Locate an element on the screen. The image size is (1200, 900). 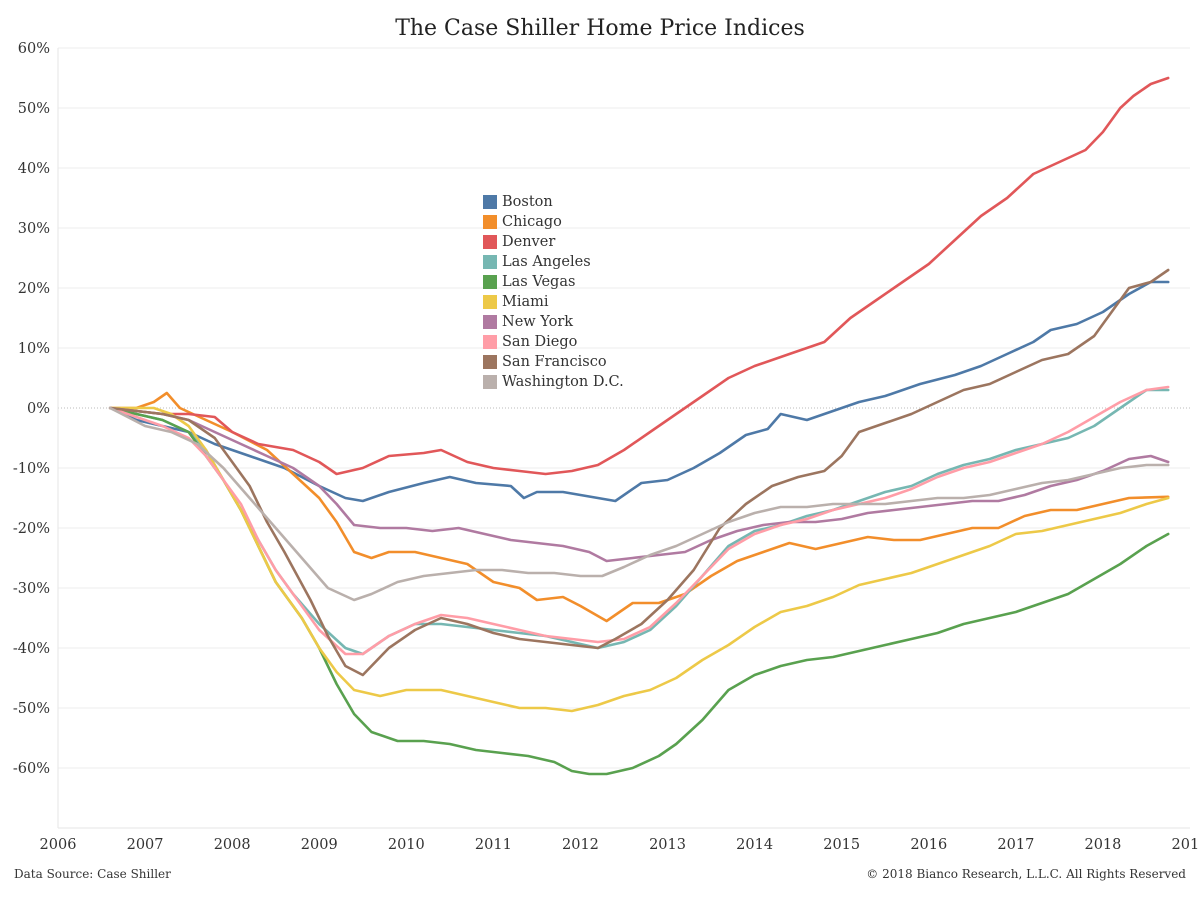
x-tick-label: 2012 is located at coordinates (580, 845).